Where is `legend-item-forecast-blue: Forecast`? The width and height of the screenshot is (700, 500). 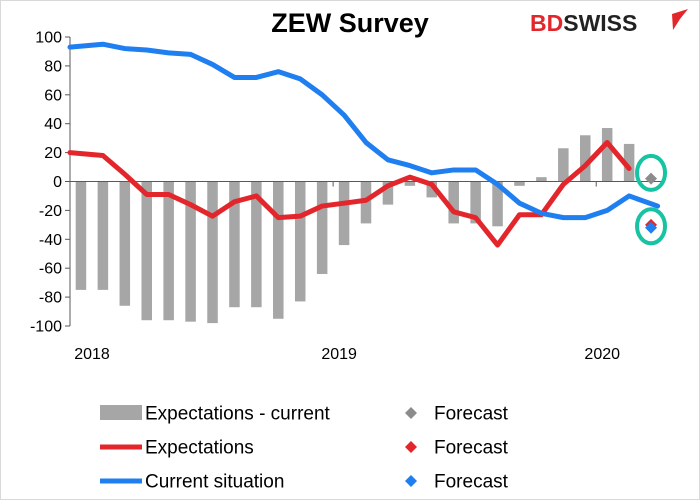
legend-item-forecast-blue: Forecast is located at coordinates (457, 482).